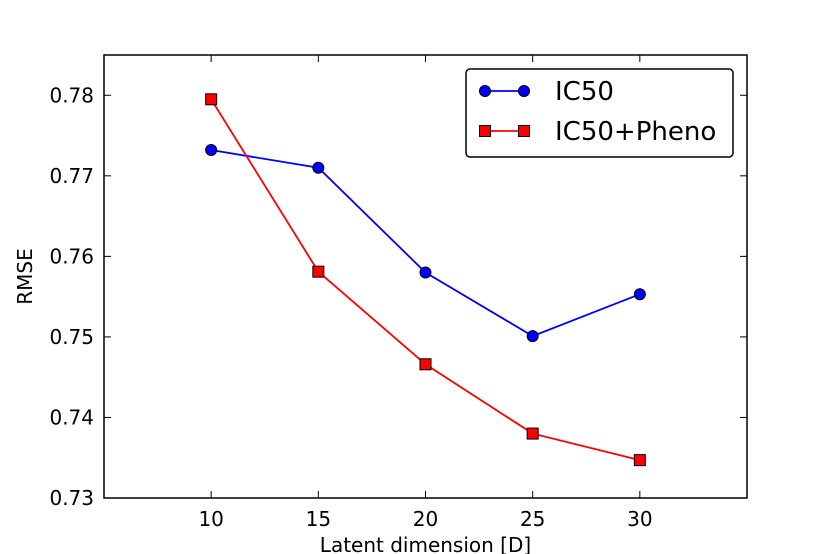 The height and width of the screenshot is (554, 830). I want to click on y-tick-label: 0.76, so click(71, 256).